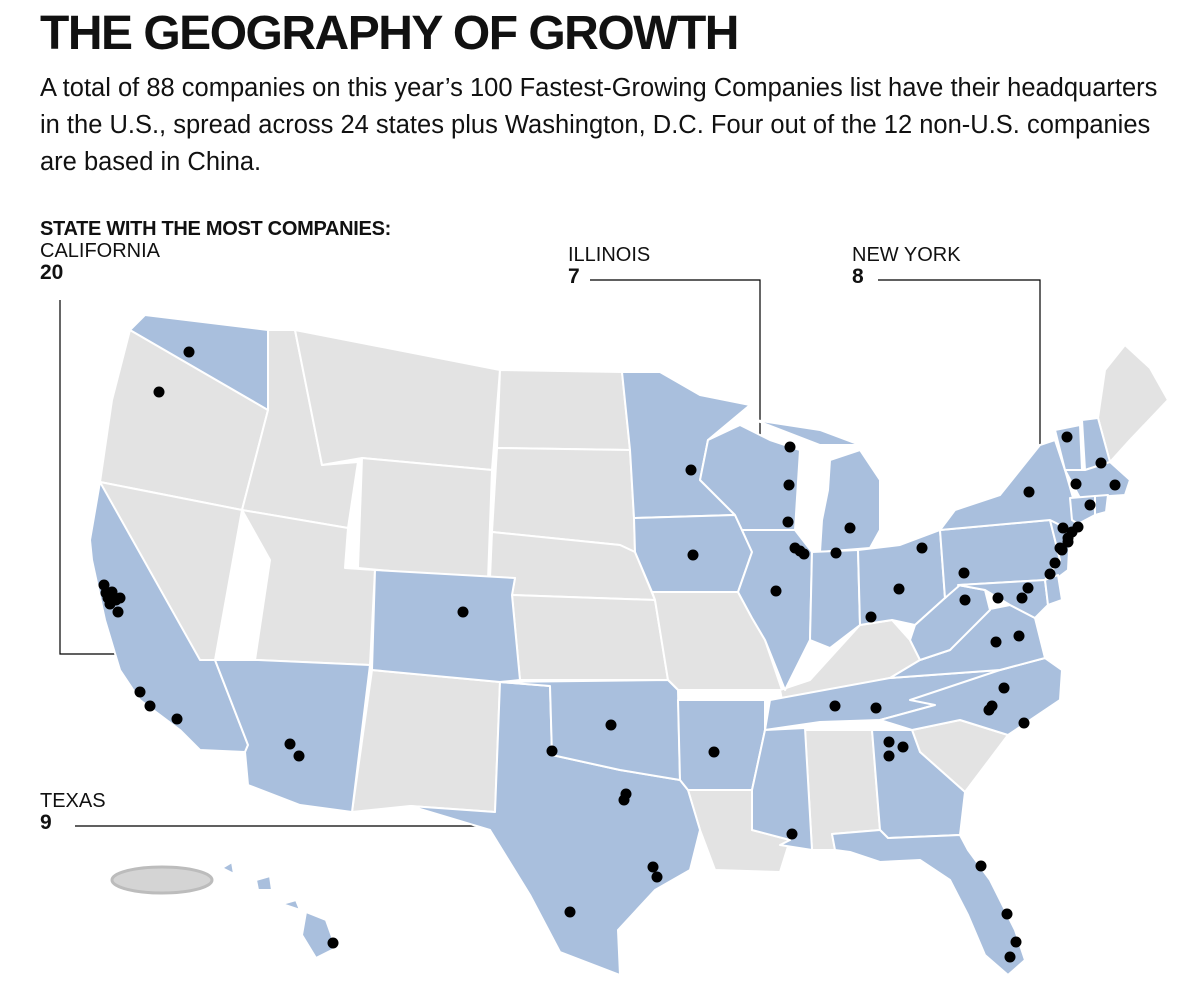 Image resolution: width=1200 pixels, height=983 pixels. Describe the element at coordinates (563, 410) in the screenshot. I see `state-north-dakota` at that location.